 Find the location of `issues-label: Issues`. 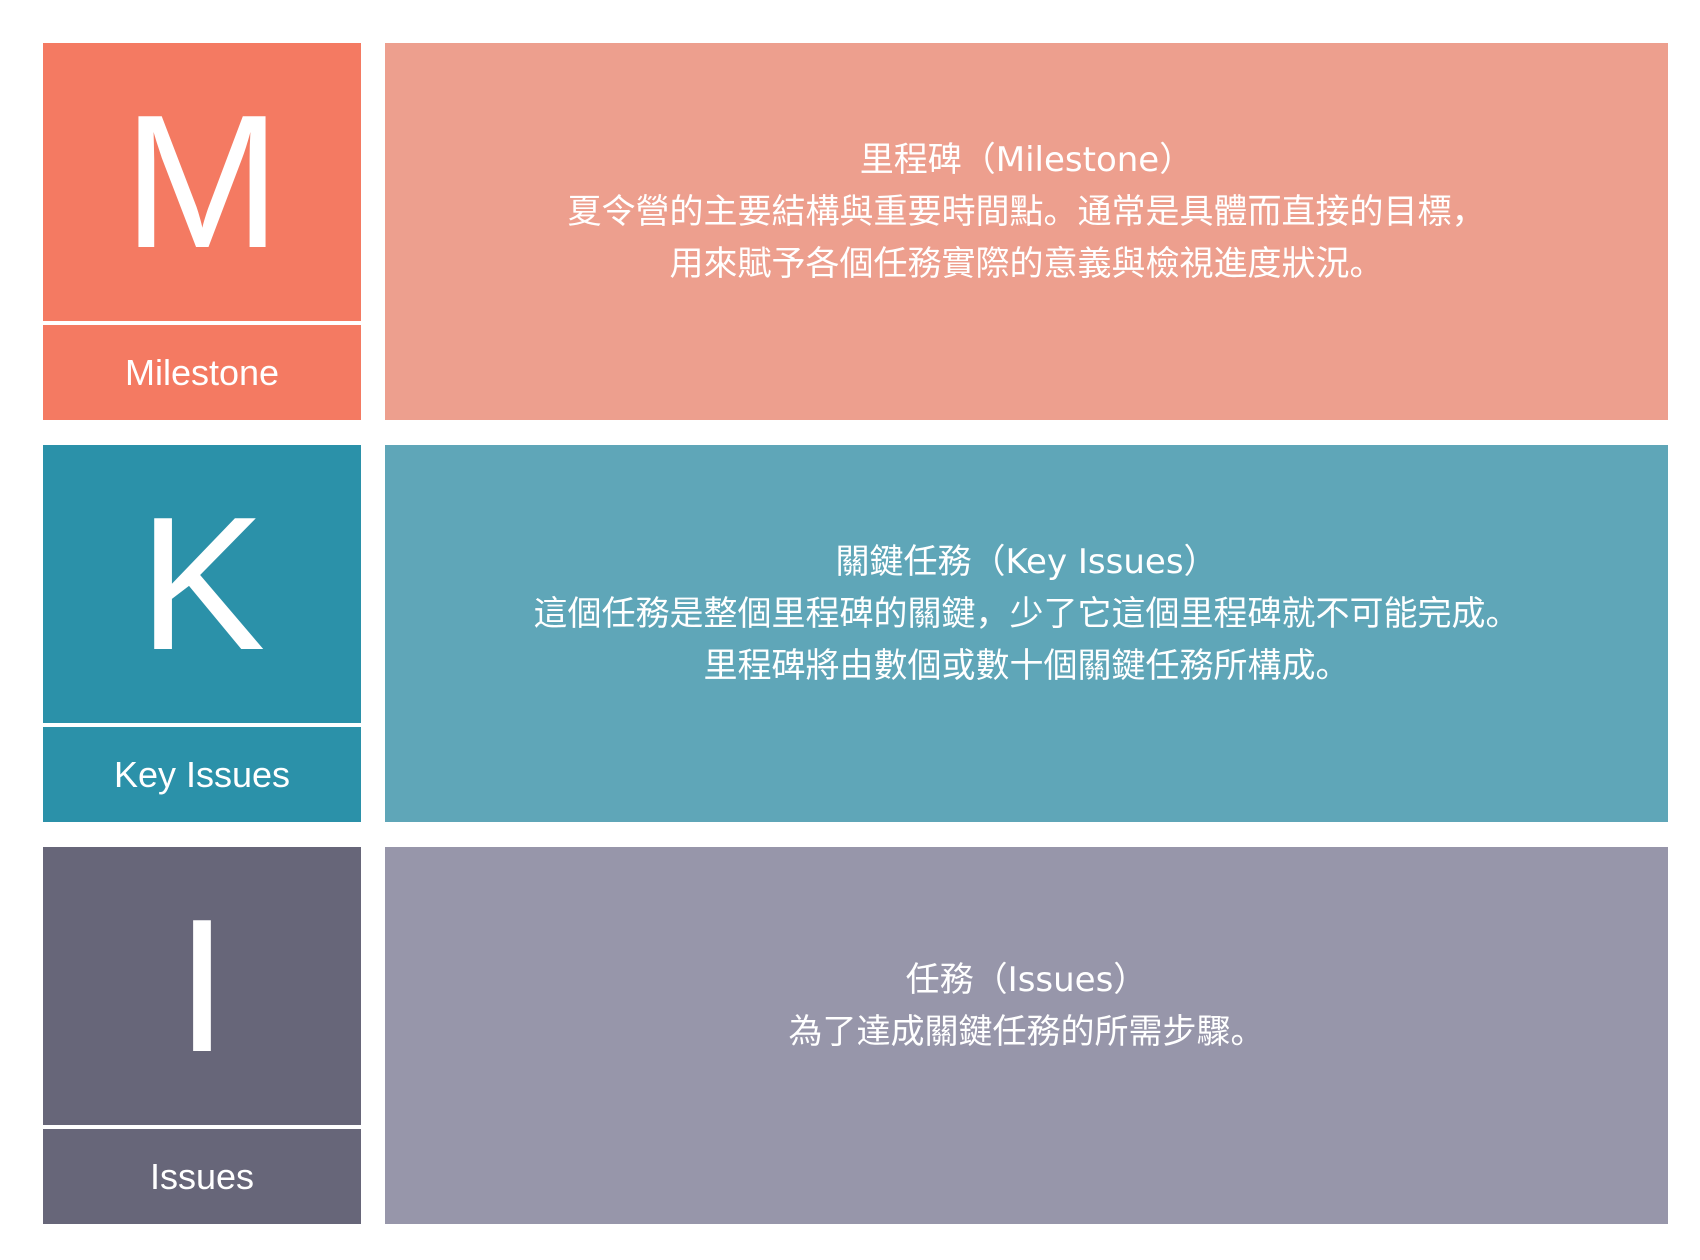

issues-label: Issues is located at coordinates (202, 1176).